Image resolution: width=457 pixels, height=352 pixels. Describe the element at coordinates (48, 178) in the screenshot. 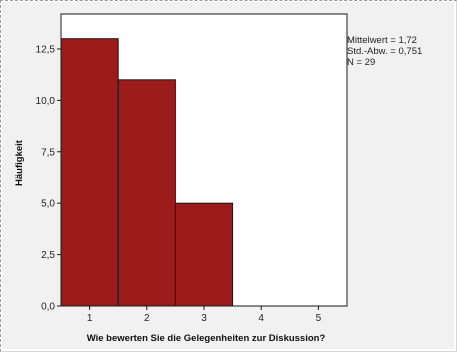

I see `y-axis: 0,0 2,5 5,0 7,5 10,0 12,5` at that location.